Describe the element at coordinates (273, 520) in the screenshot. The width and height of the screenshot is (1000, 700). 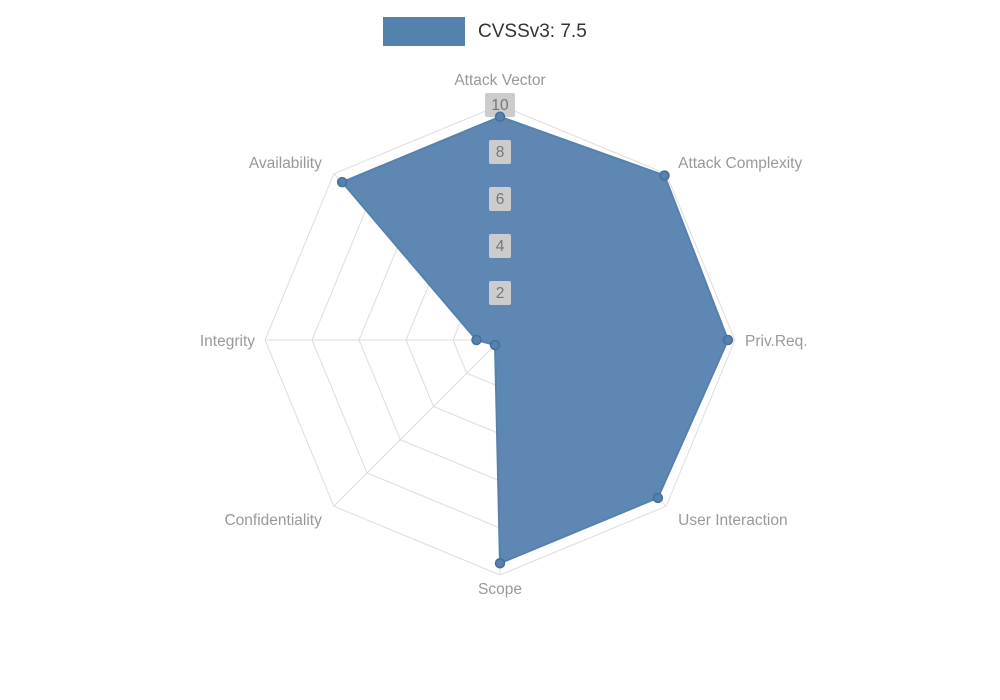
I see `axis-label-confidentiality: Confidentiality` at that location.